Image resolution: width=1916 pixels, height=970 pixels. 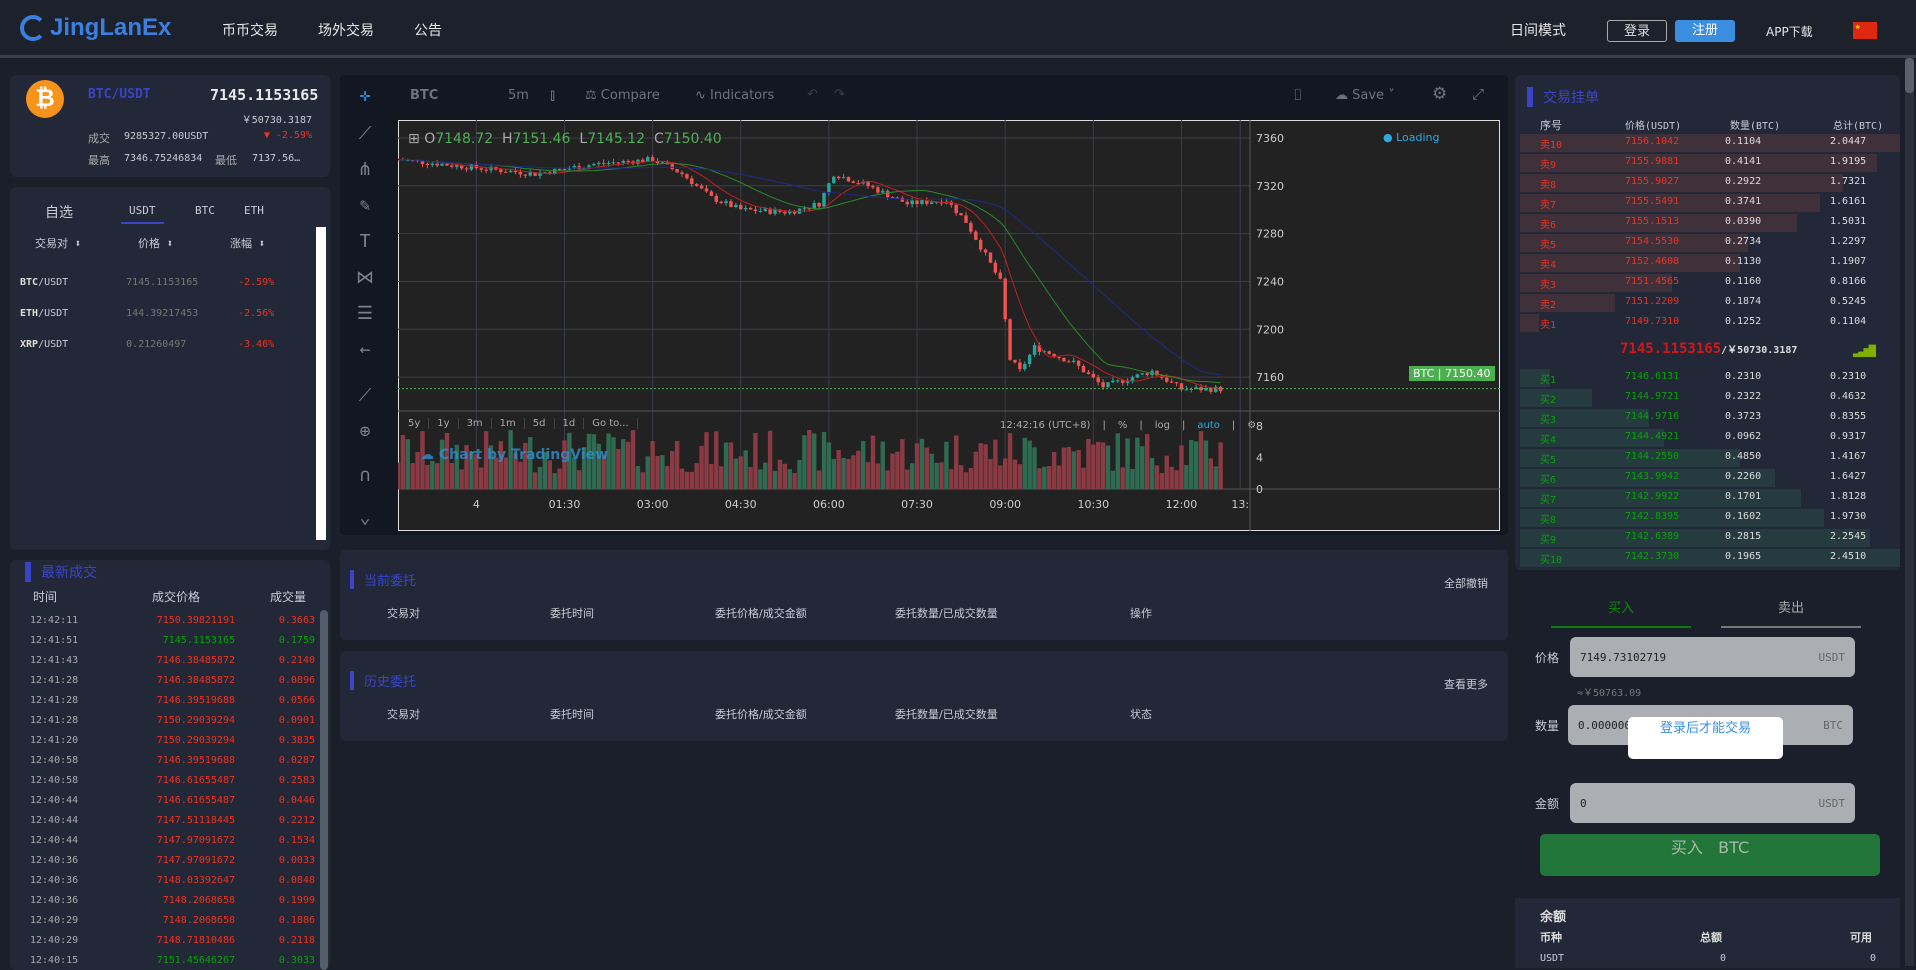 What do you see at coordinates (1710, 478) in the screenshot?
I see `bid-row: 买6 7143.9942 0.2260 1.6427` at bounding box center [1710, 478].